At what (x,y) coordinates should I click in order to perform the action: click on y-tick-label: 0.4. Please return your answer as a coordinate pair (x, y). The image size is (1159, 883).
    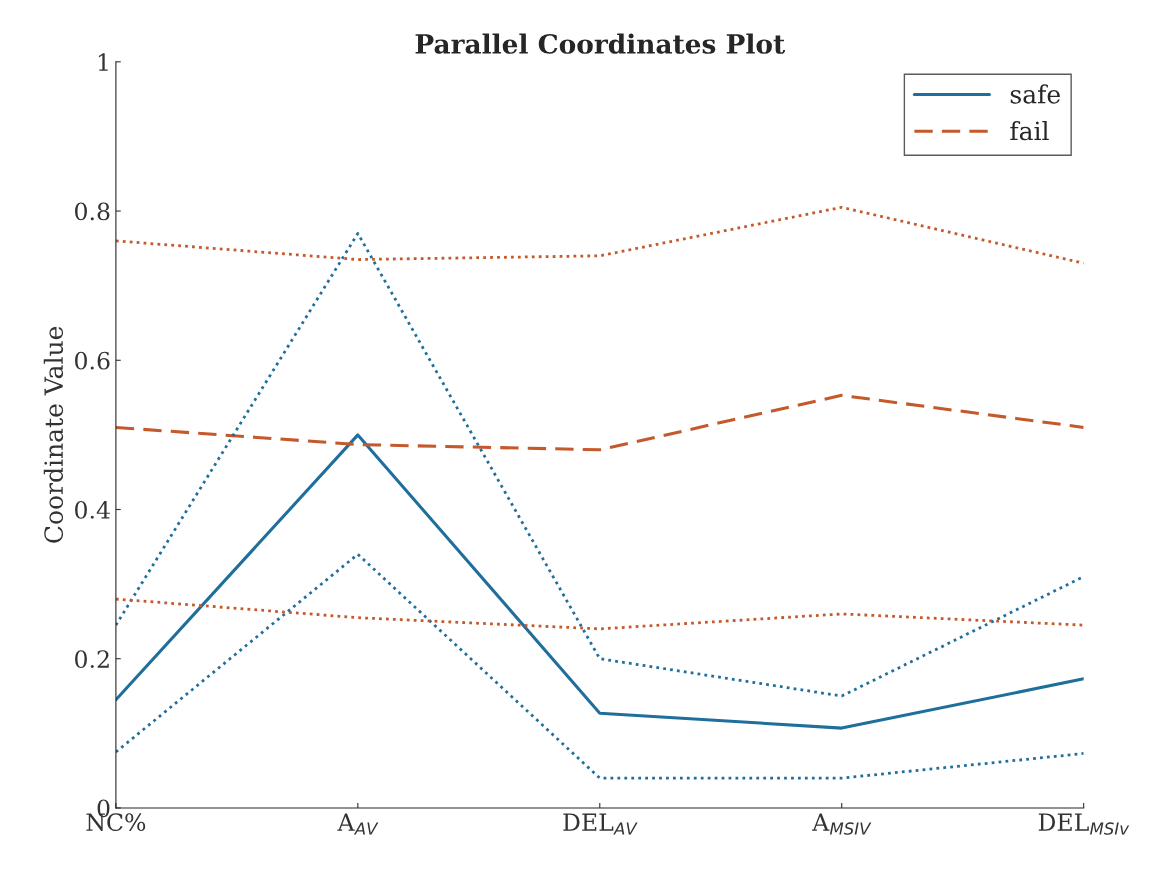
    Looking at the image, I should click on (92, 509).